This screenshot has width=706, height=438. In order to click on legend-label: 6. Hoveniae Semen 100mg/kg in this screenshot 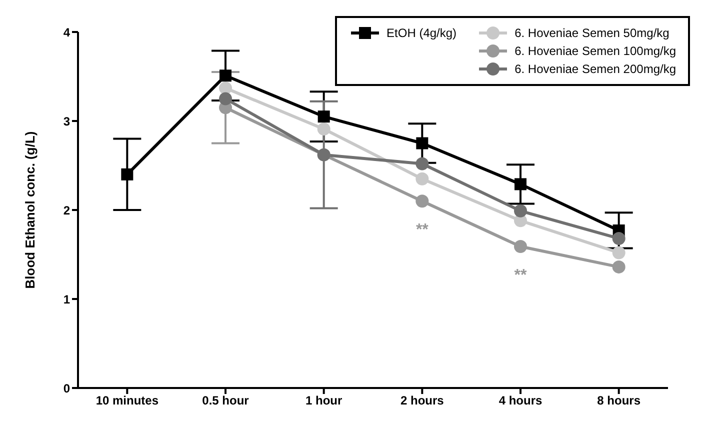, I will do `click(595, 51)`.